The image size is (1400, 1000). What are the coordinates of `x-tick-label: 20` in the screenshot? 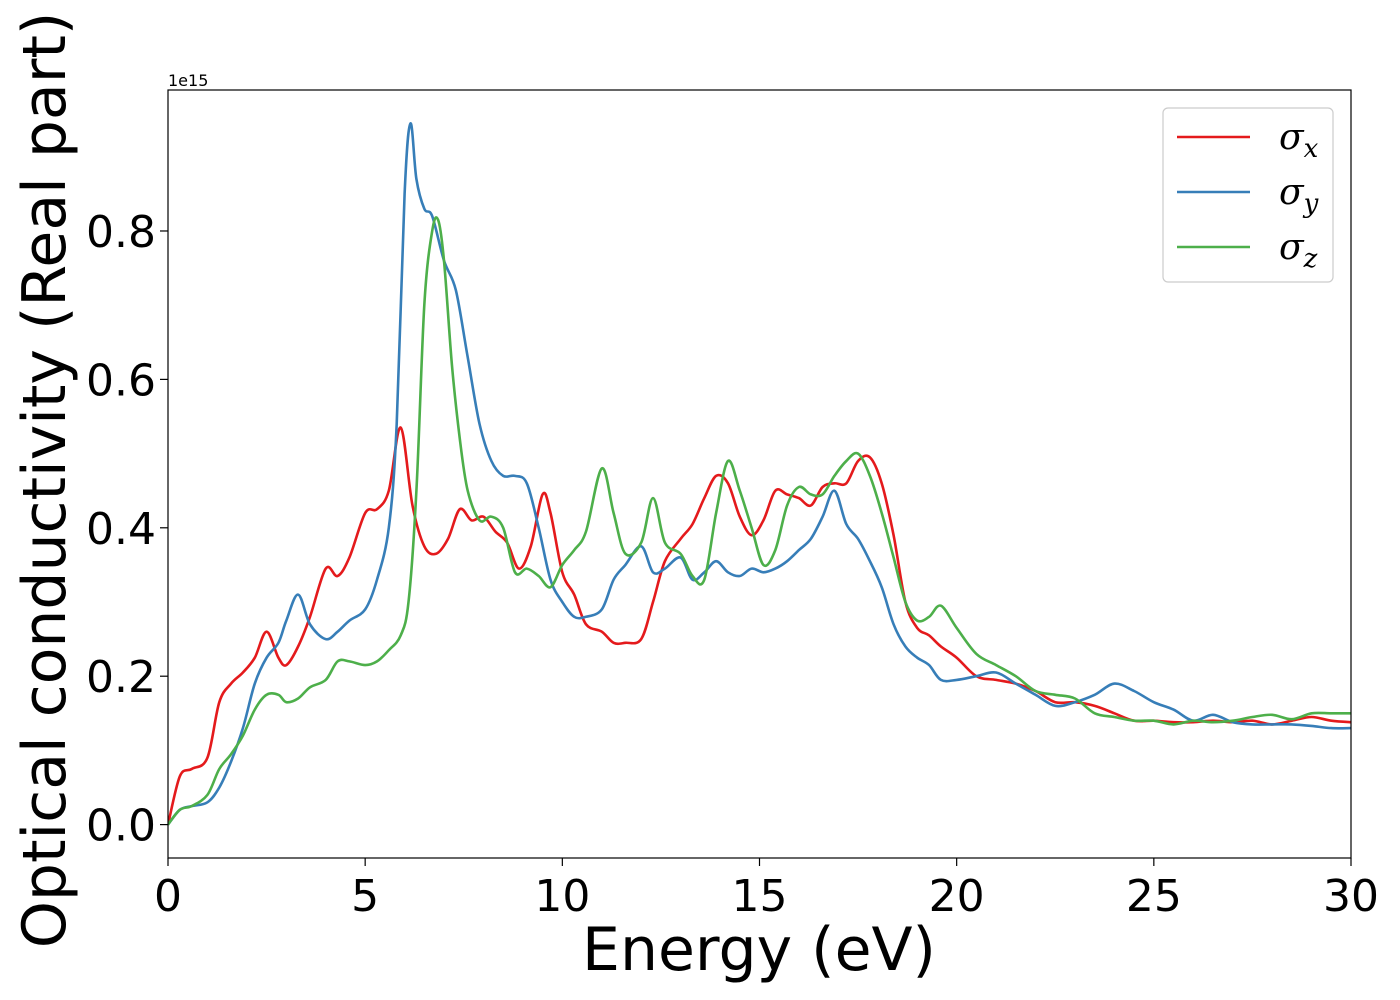 It's located at (957, 896).